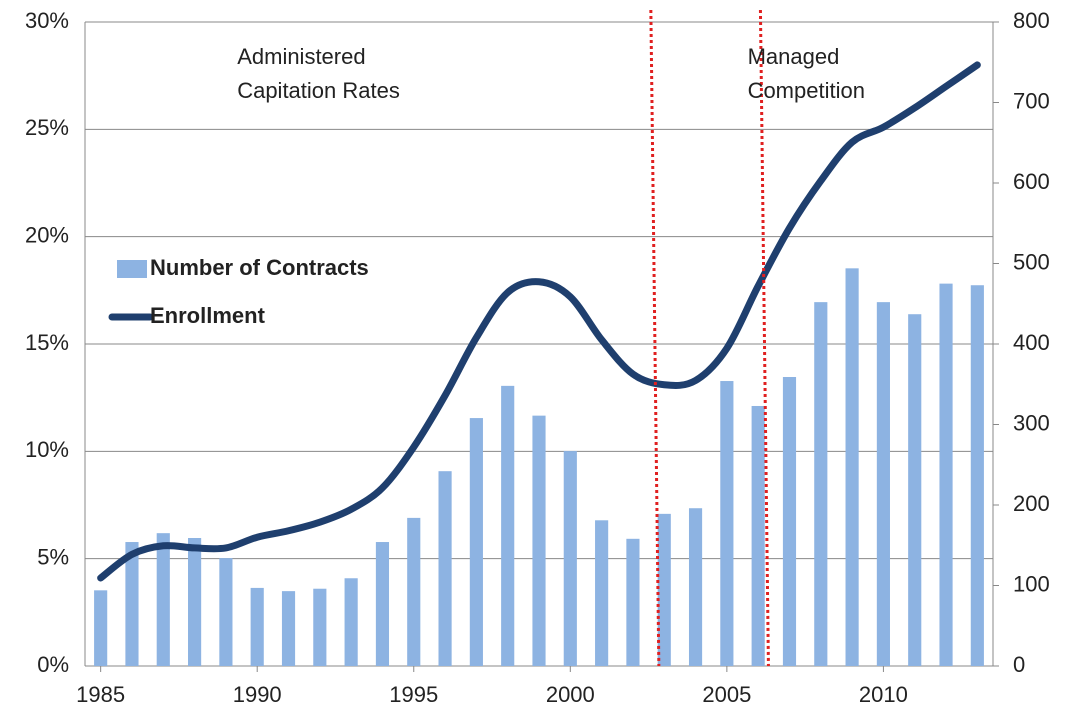 The image size is (1073, 717). I want to click on legend-swatch, so click(132, 269).